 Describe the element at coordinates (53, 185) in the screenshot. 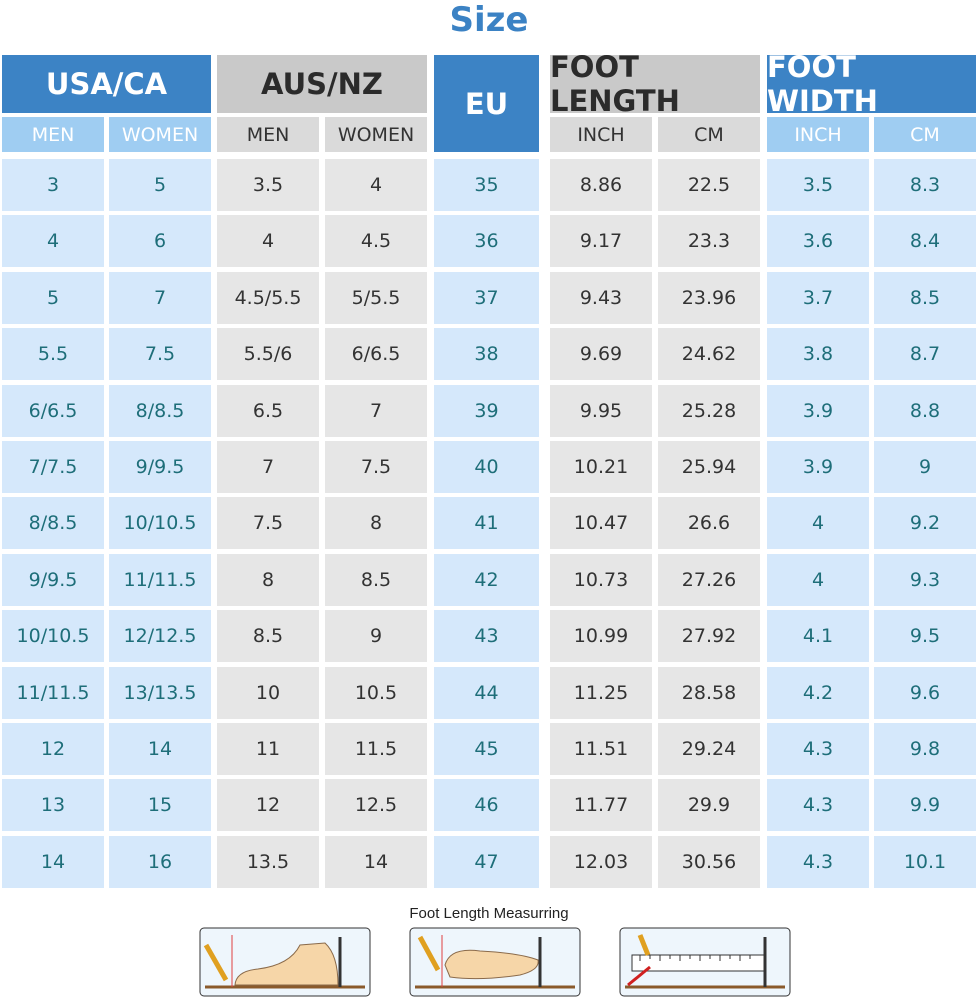

I see `cell: 3` at that location.